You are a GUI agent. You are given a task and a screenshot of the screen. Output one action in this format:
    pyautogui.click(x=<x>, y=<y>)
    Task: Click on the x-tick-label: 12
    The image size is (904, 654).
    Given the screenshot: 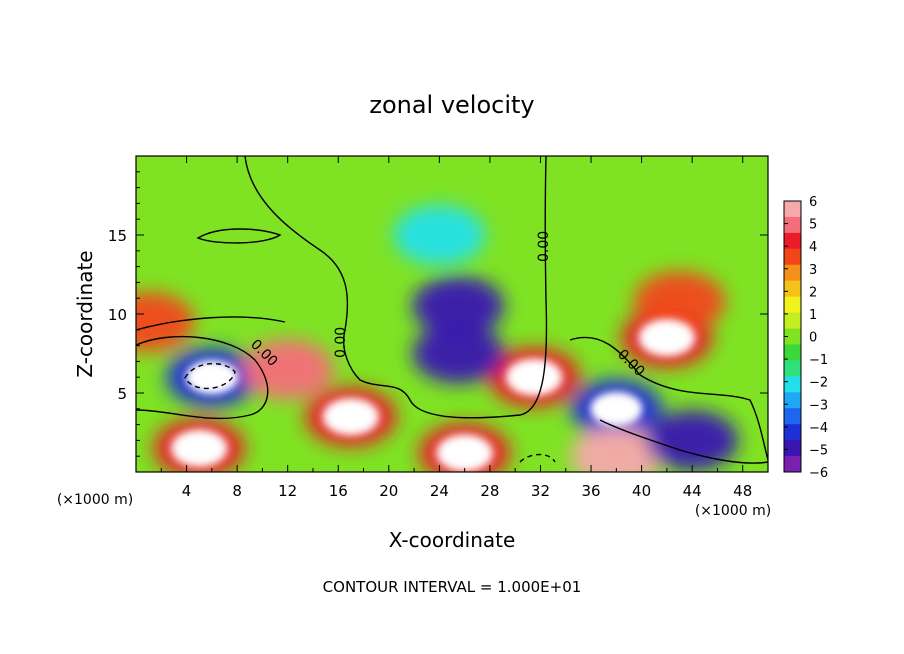 What is the action you would take?
    pyautogui.click(x=287, y=491)
    